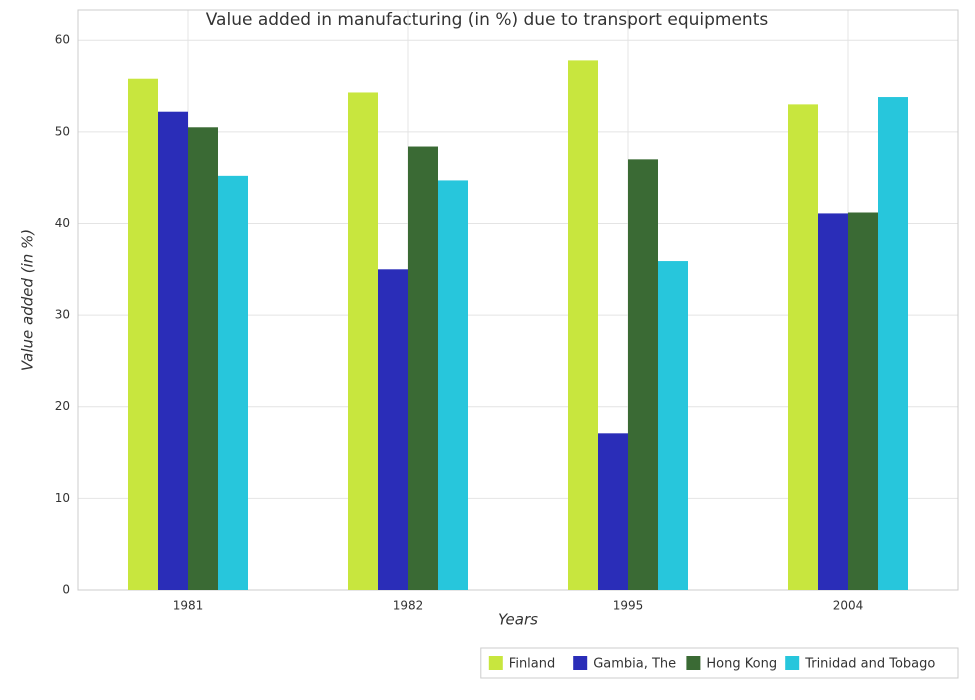 The height and width of the screenshot is (700, 975). What do you see at coordinates (408, 606) in the screenshot?
I see `x-tick-label: 1982` at bounding box center [408, 606].